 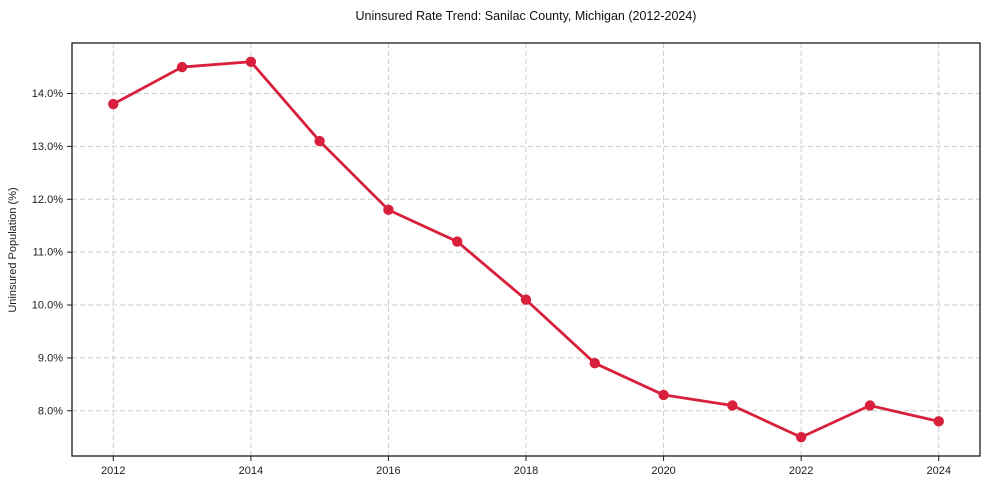 I want to click on y-tick-label: 14.0%, so click(x=47, y=94).